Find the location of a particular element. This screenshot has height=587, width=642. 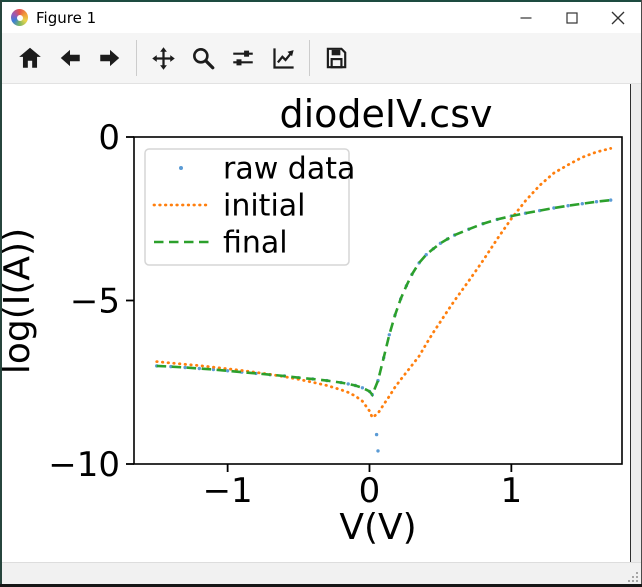

subplots-config-icon is located at coordinates (243, 58).